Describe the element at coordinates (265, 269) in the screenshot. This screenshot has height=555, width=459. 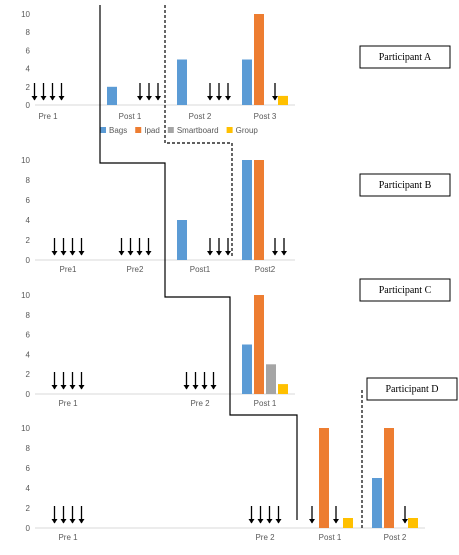
I see `category-label: Post2` at that location.